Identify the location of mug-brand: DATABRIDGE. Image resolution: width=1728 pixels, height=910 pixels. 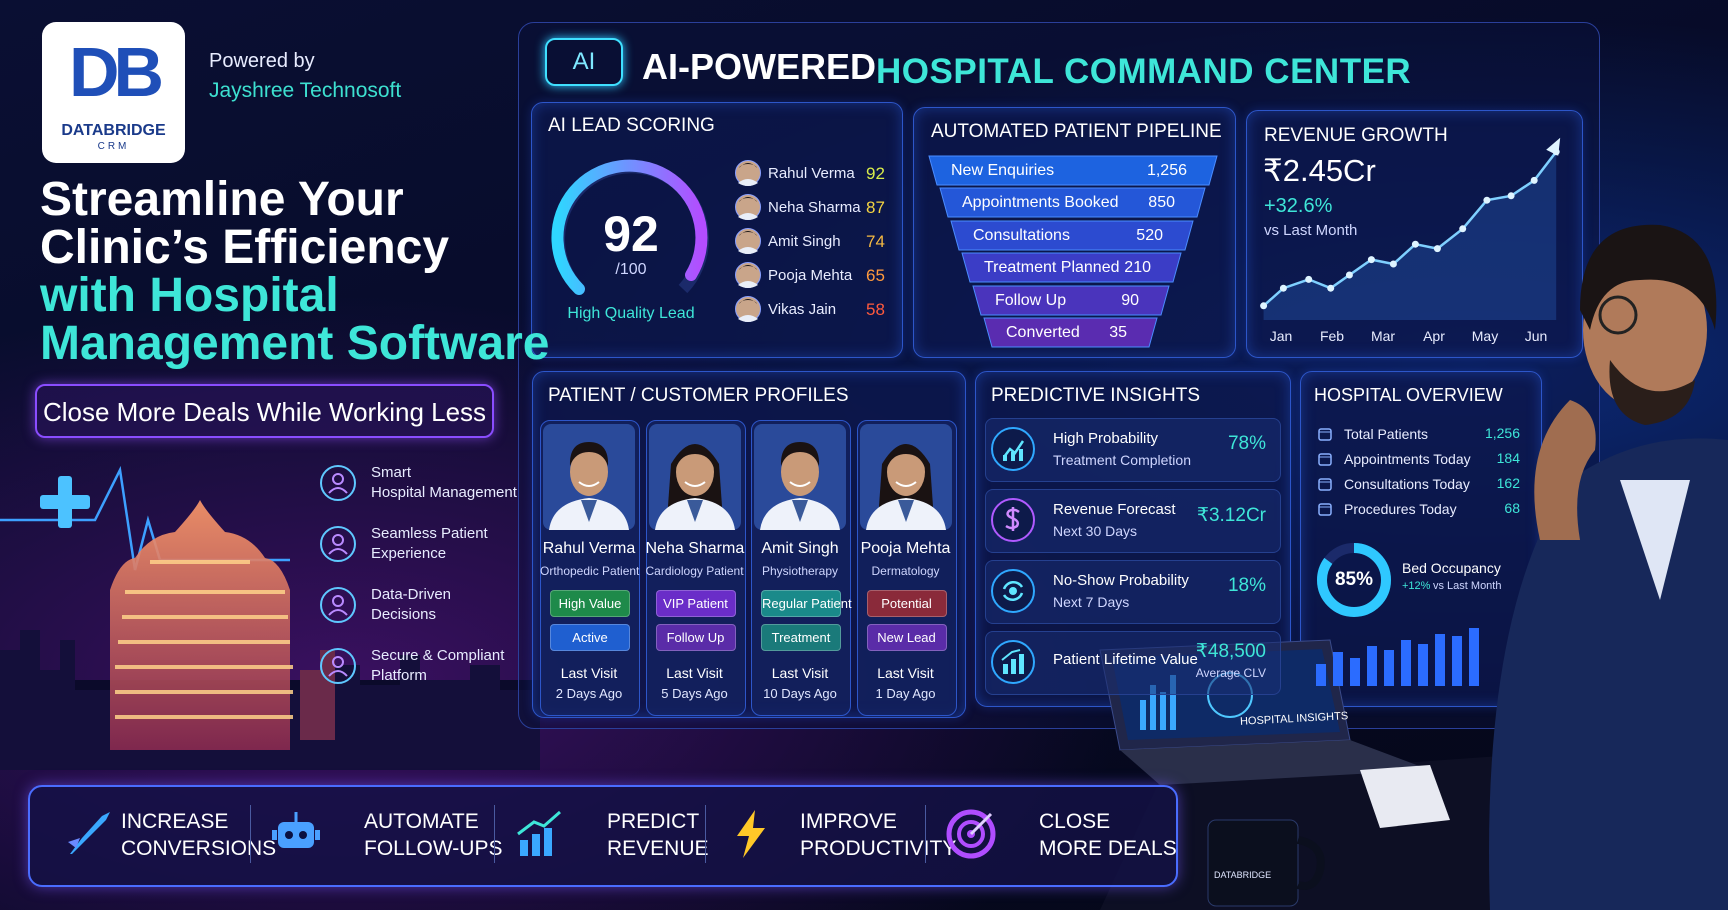
(1243, 875).